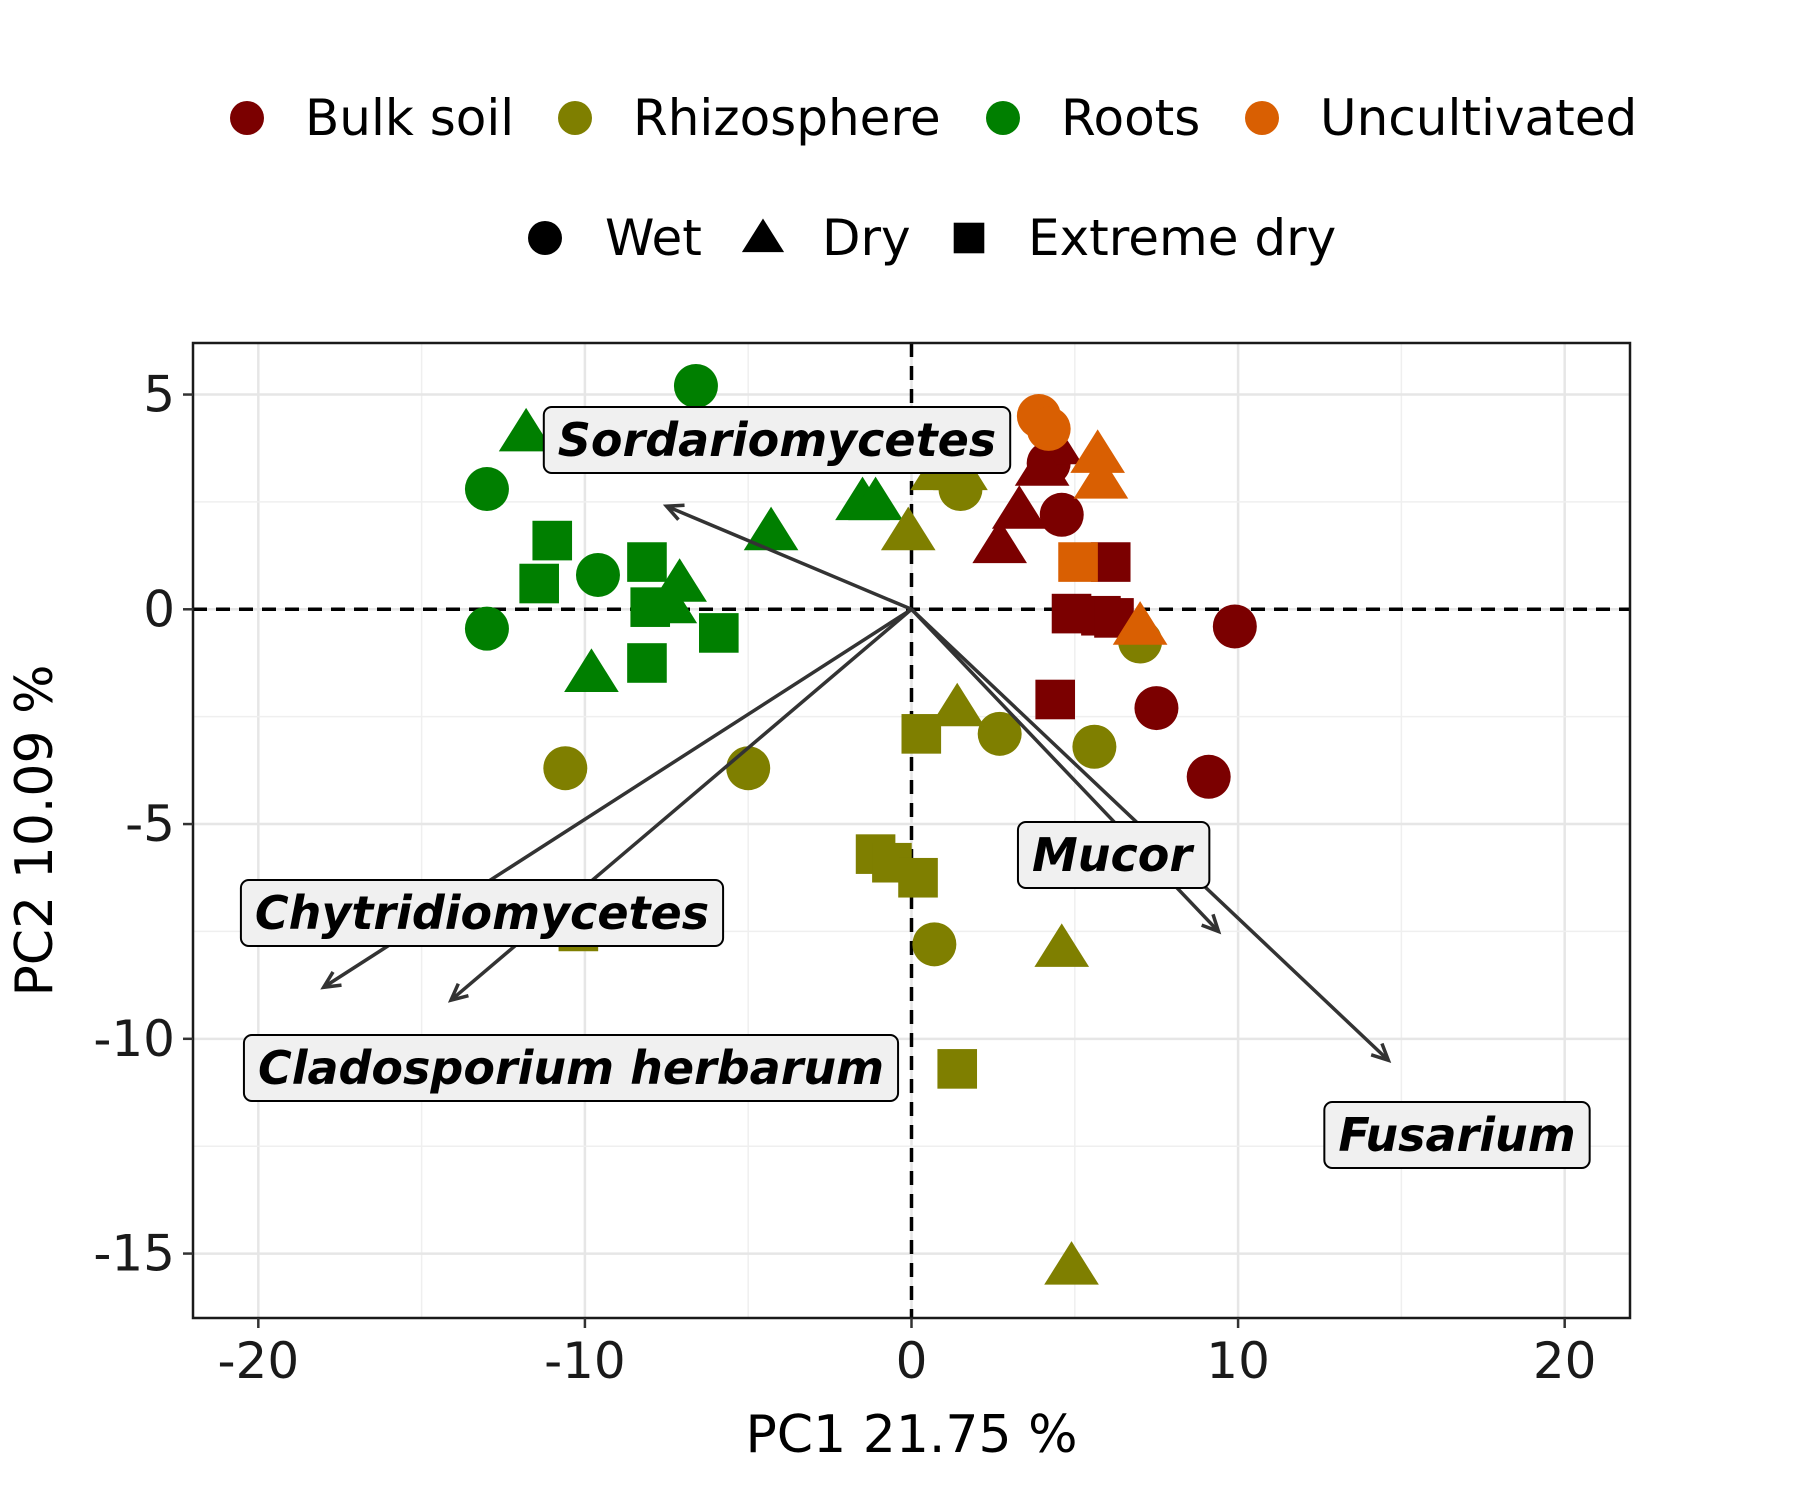  Describe the element at coordinates (575, 118) in the screenshot. I see `legend-key-rhizosphere` at that location.